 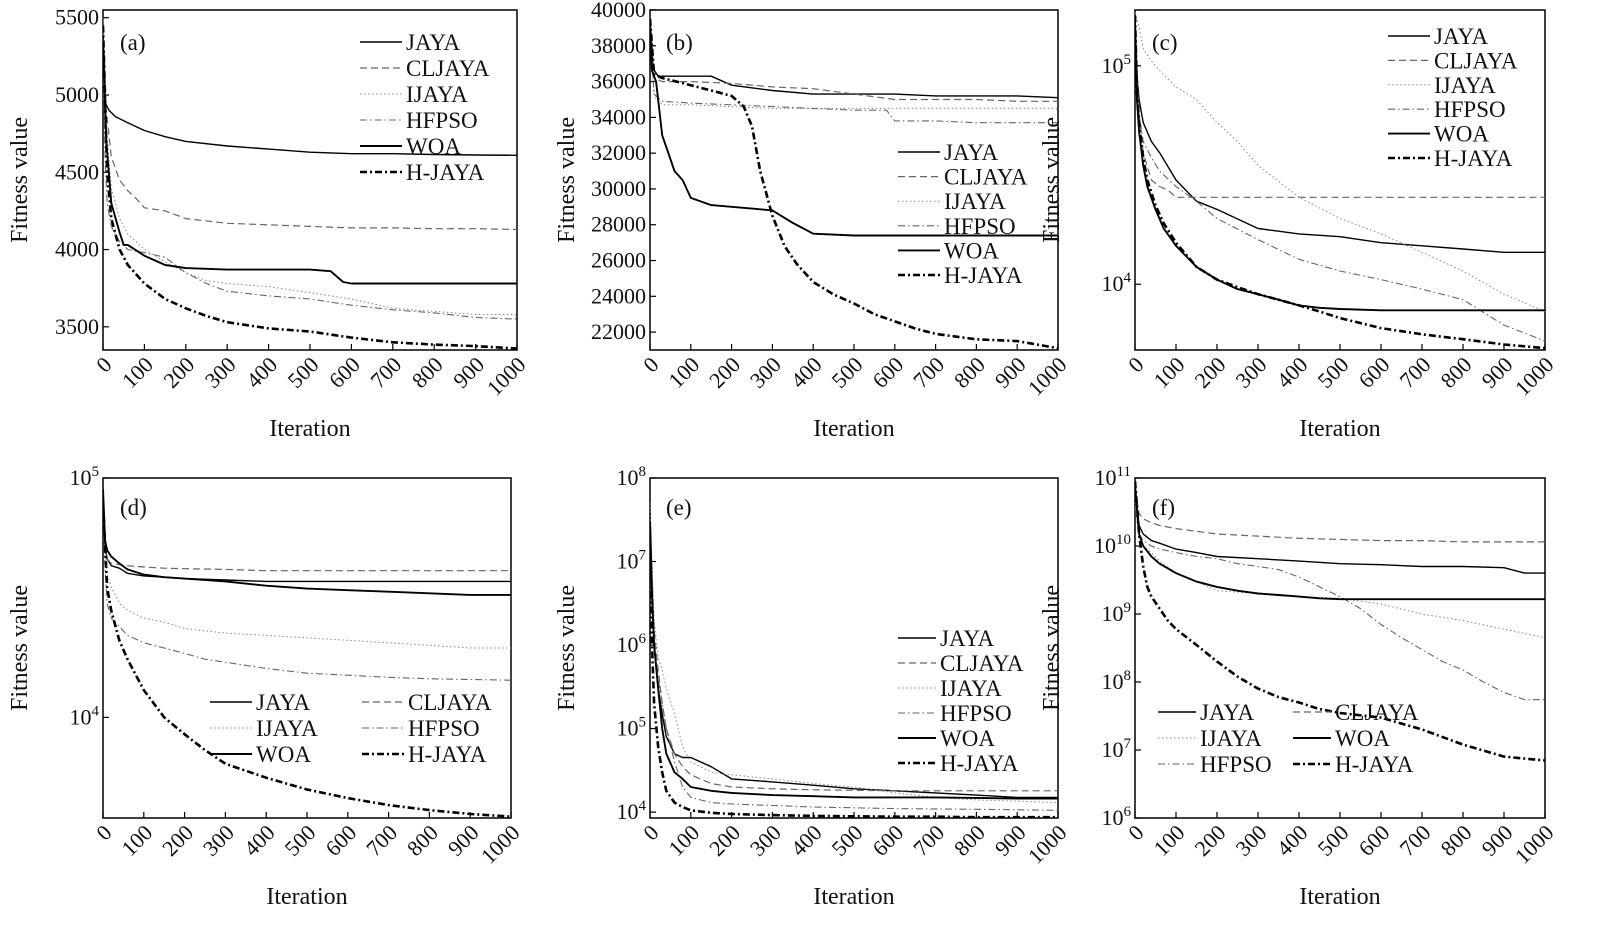 What do you see at coordinates (618, 81) in the screenshot?
I see `y-tick-label: 36000` at bounding box center [618, 81].